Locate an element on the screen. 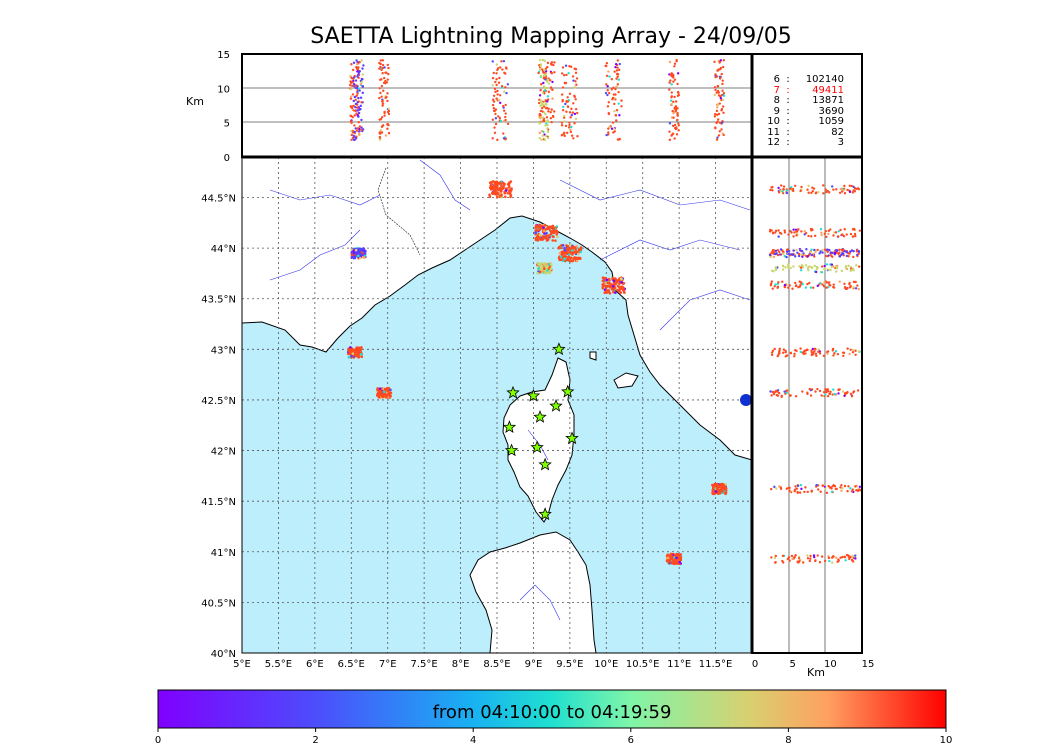 The image size is (1050, 750). lon-tick-label: 11°E is located at coordinates (679, 664).